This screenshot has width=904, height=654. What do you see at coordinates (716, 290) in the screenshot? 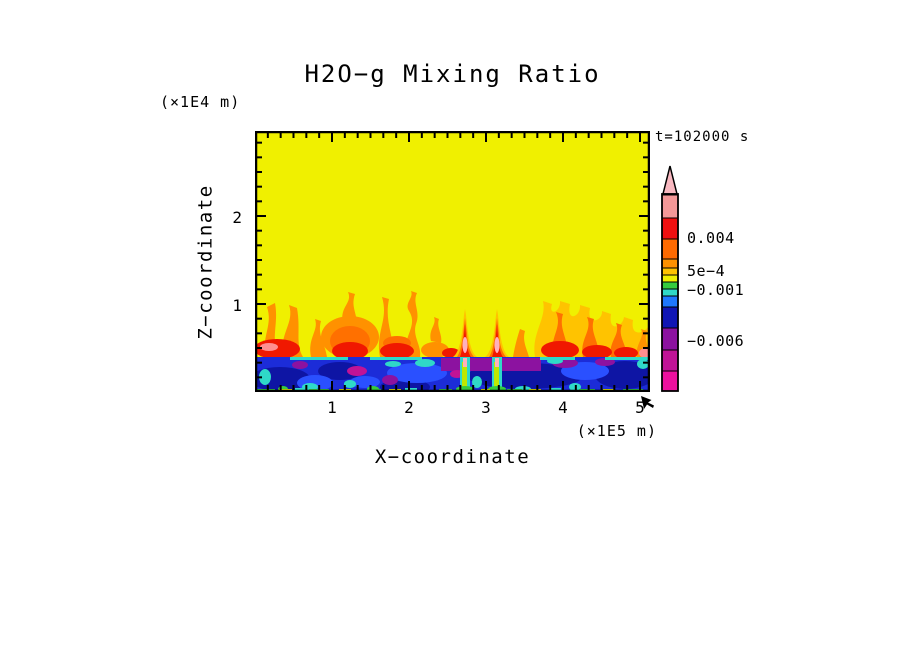
I see `colorbar-label-m0001: −0.001` at bounding box center [716, 290].